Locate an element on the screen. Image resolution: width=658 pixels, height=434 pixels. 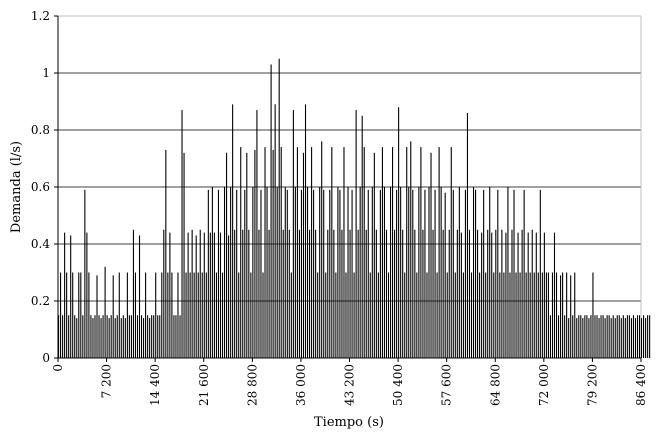
x-tick-label: 79 200 is located at coordinates (592, 385).